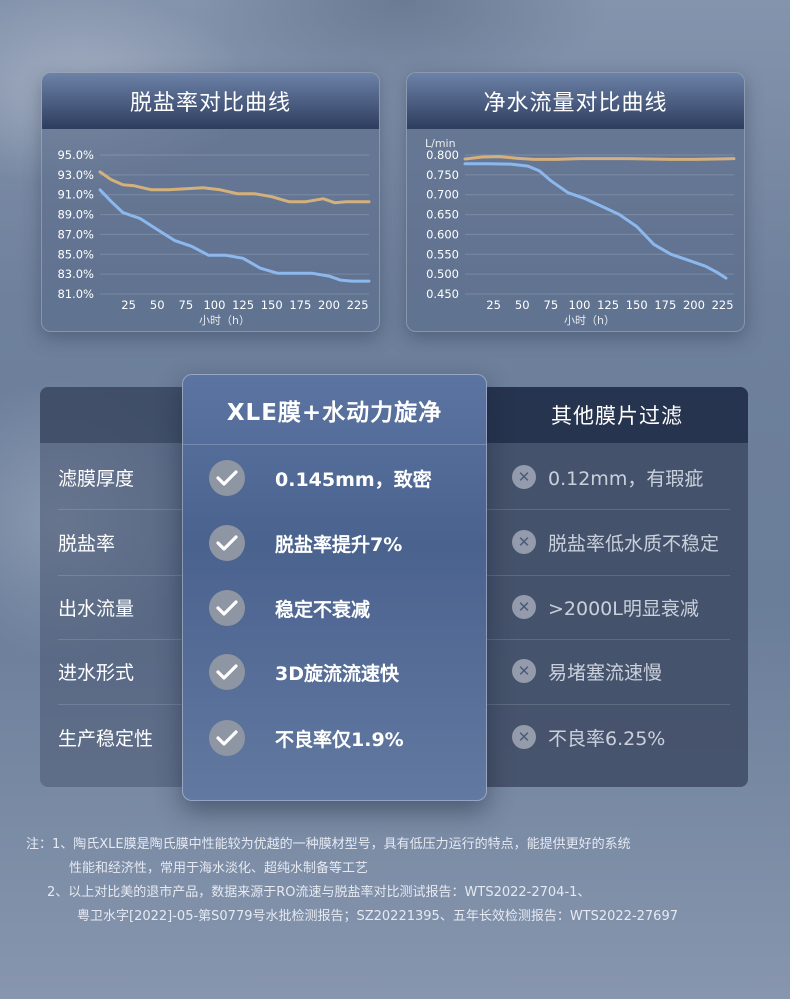 The height and width of the screenshot is (999, 790). Describe the element at coordinates (605, 672) in the screenshot. I see `other-inlet-text: 易堵塞流速慢` at that location.